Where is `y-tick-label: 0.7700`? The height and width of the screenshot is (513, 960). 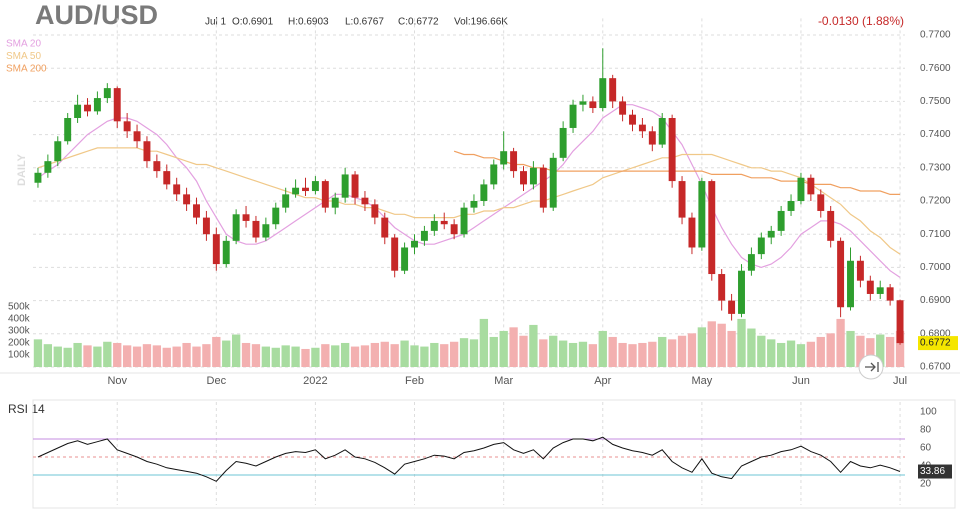
y-tick-label: 0.7700 is located at coordinates (935, 35).